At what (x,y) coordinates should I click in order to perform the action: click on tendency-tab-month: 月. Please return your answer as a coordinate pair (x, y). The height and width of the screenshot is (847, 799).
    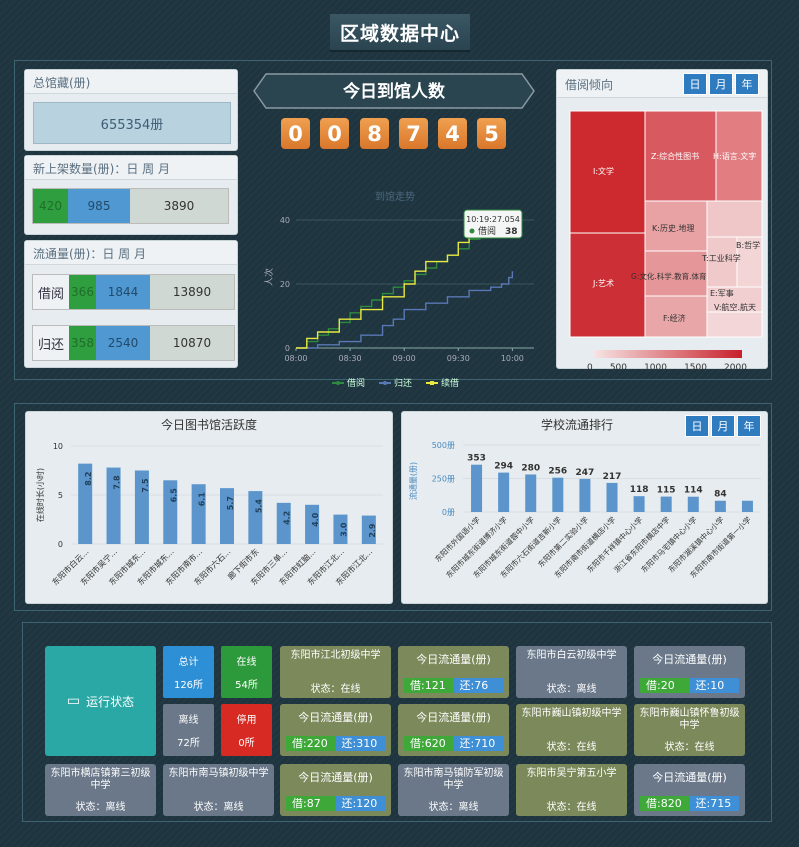
    Looking at the image, I should click on (721, 84).